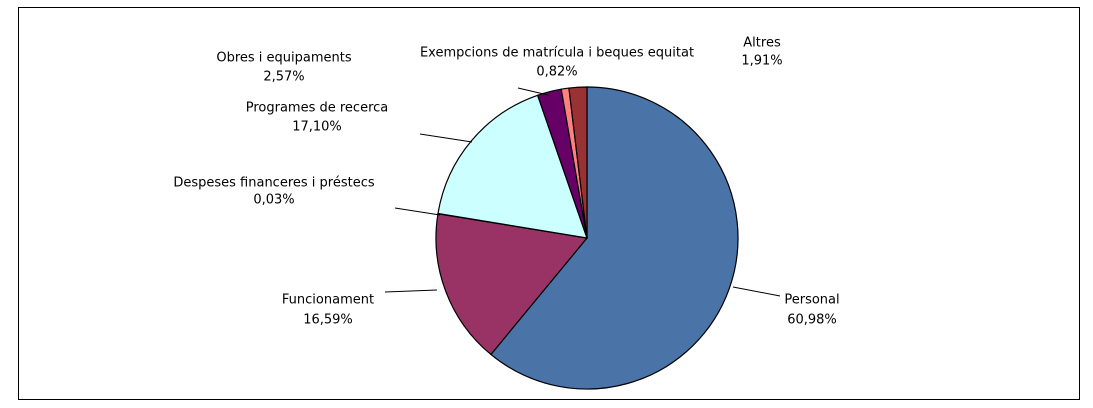  Describe the element at coordinates (812, 320) in the screenshot. I see `slice-value-label: 60,98%` at that location.